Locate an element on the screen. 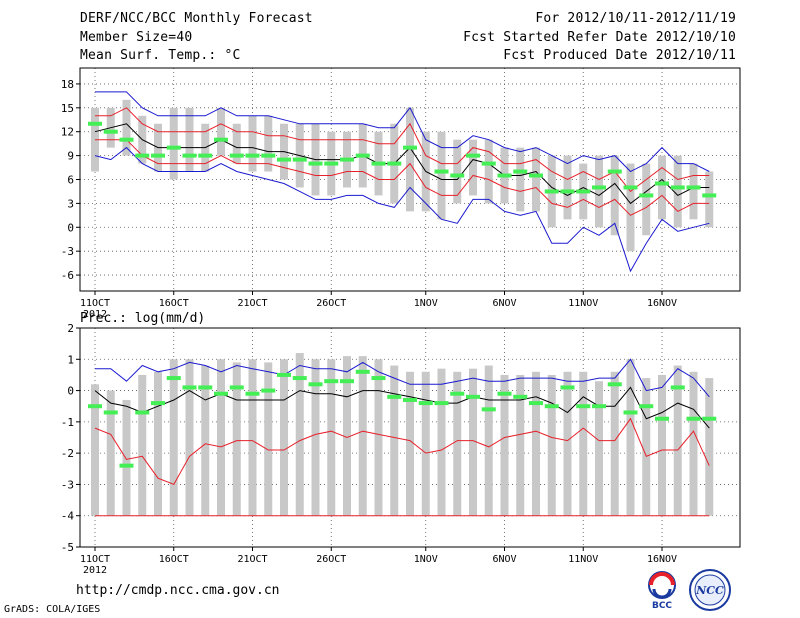 The image size is (800, 618). series-max-line is located at coordinates (402, 378).